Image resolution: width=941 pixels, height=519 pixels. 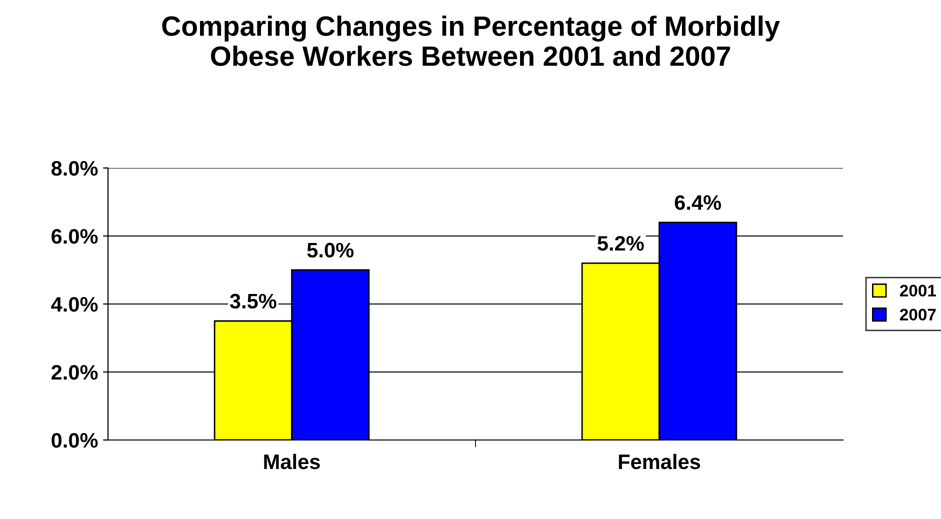 I want to click on y-tick-label: 2.0%, so click(x=75, y=372).